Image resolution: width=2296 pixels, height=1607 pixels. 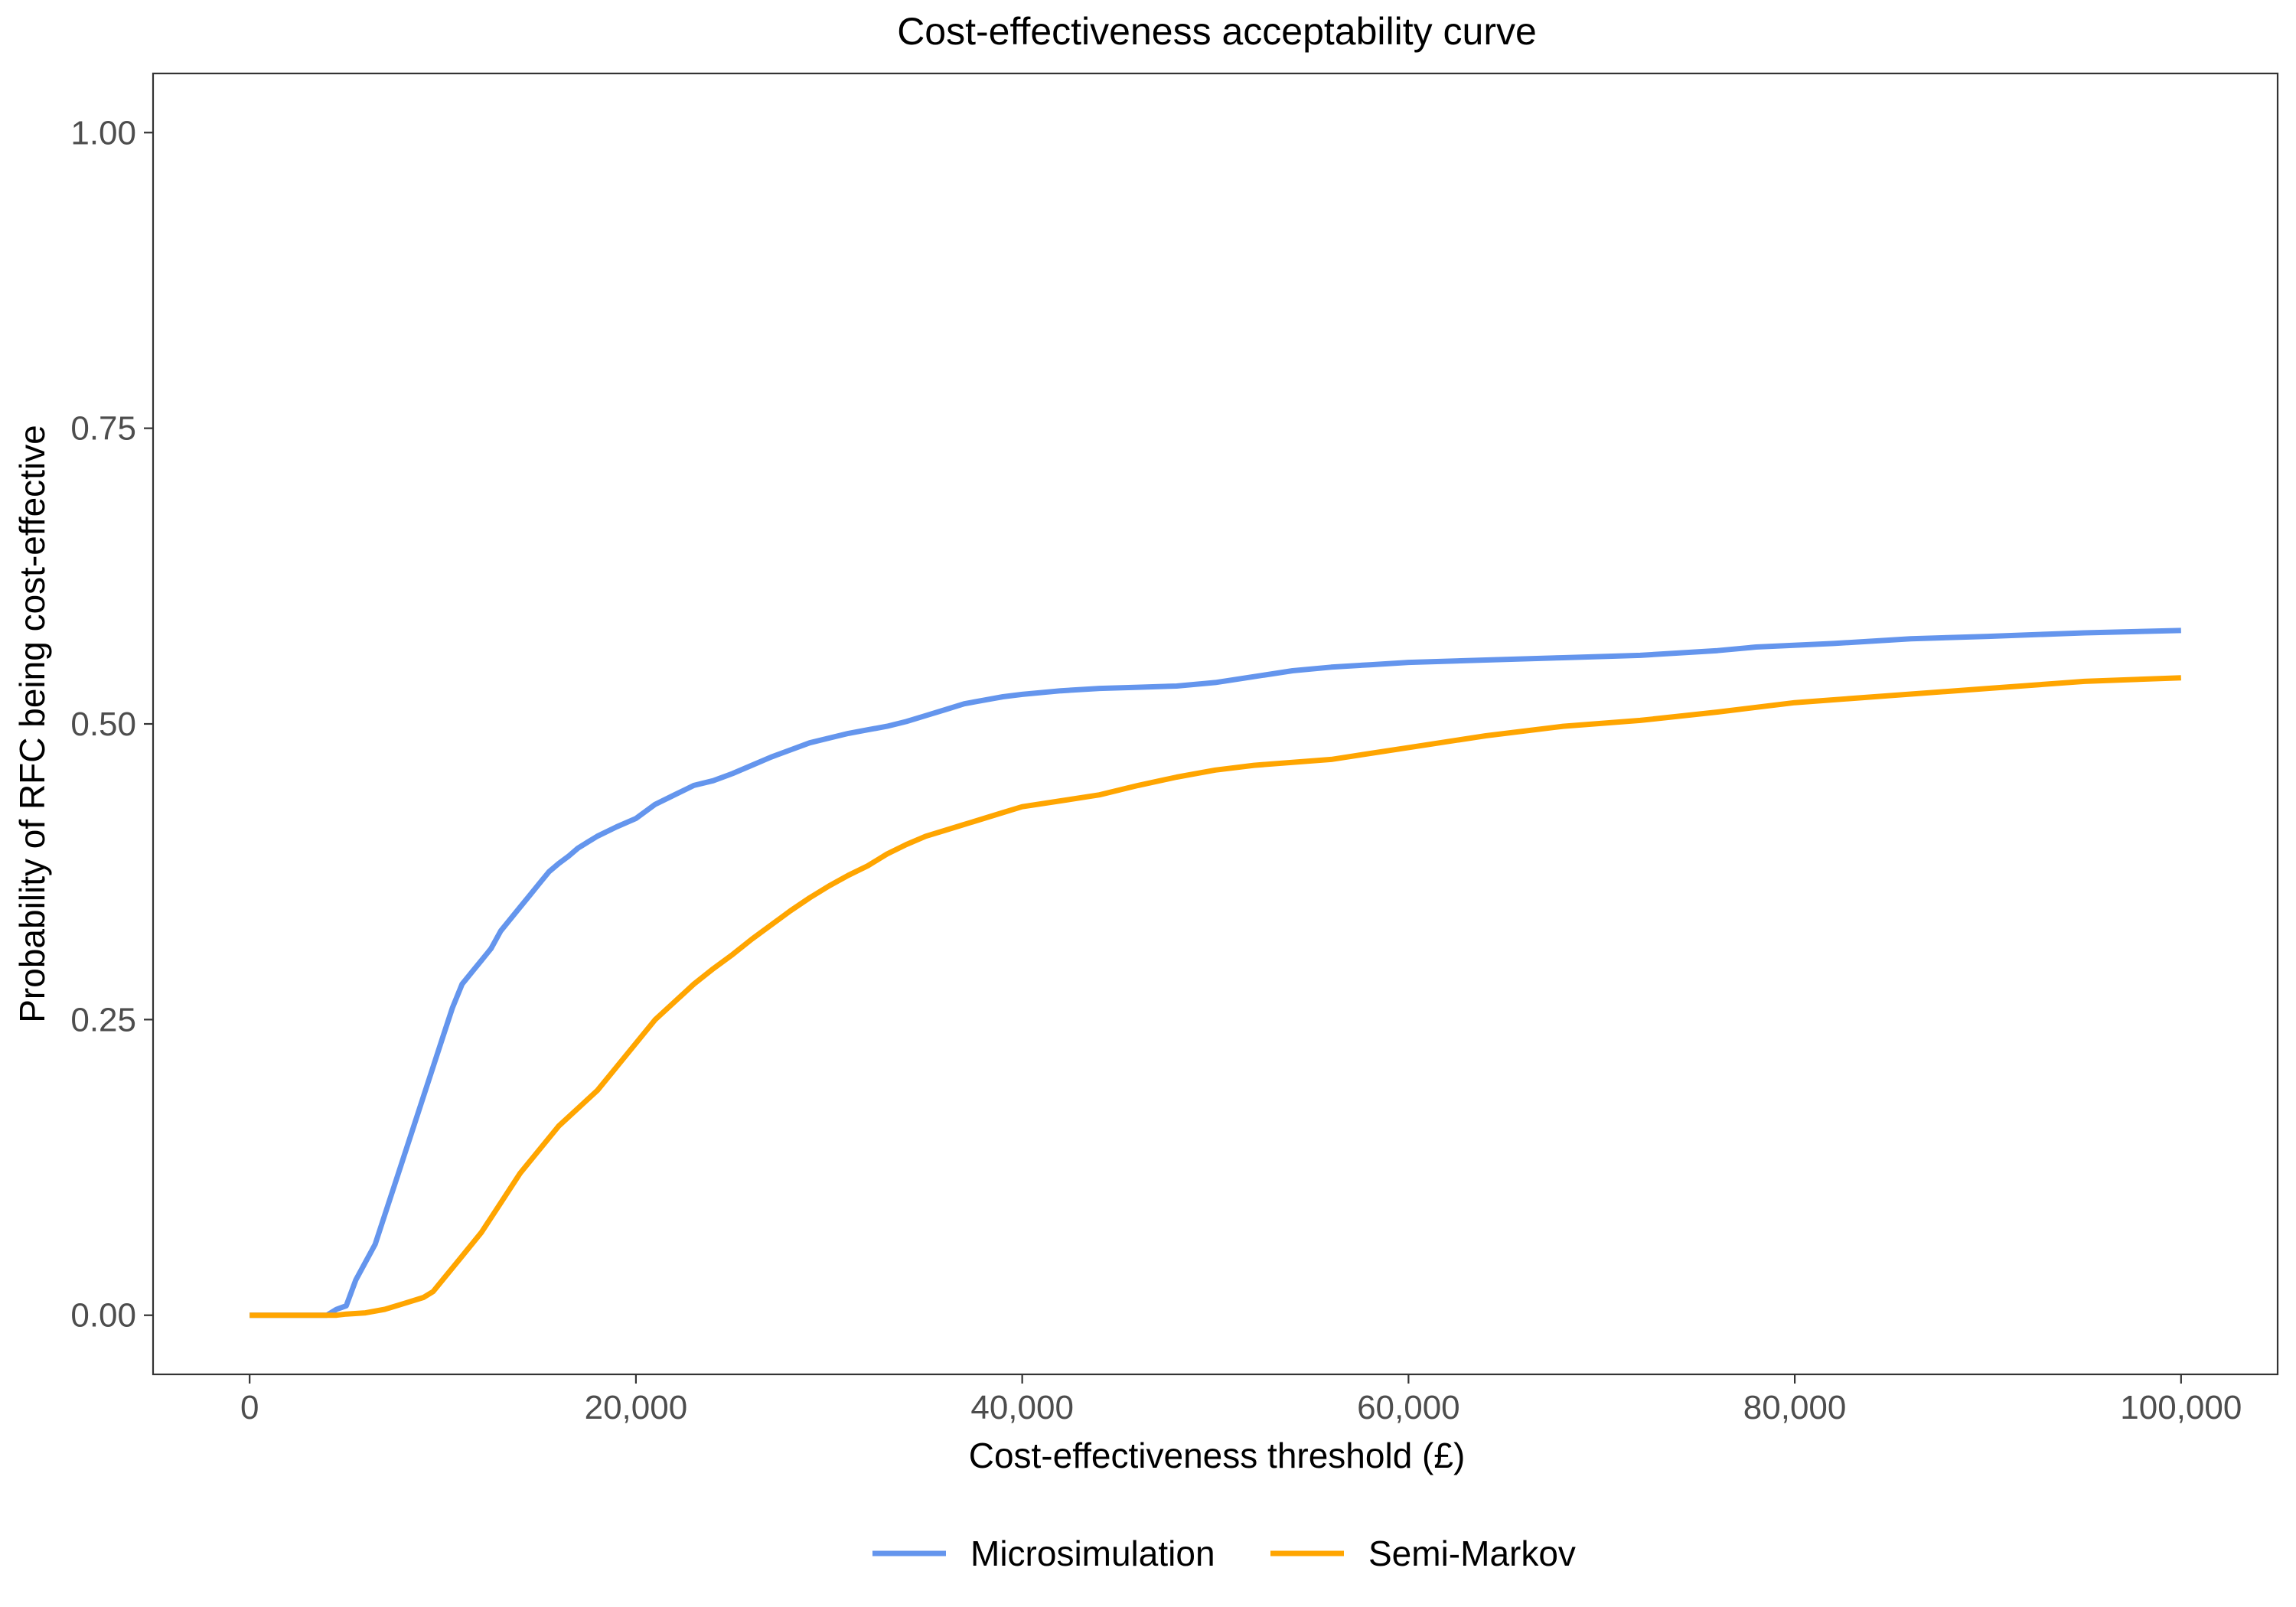 I want to click on legend: Microsimulation Semi-Markov, so click(x=1224, y=1553).